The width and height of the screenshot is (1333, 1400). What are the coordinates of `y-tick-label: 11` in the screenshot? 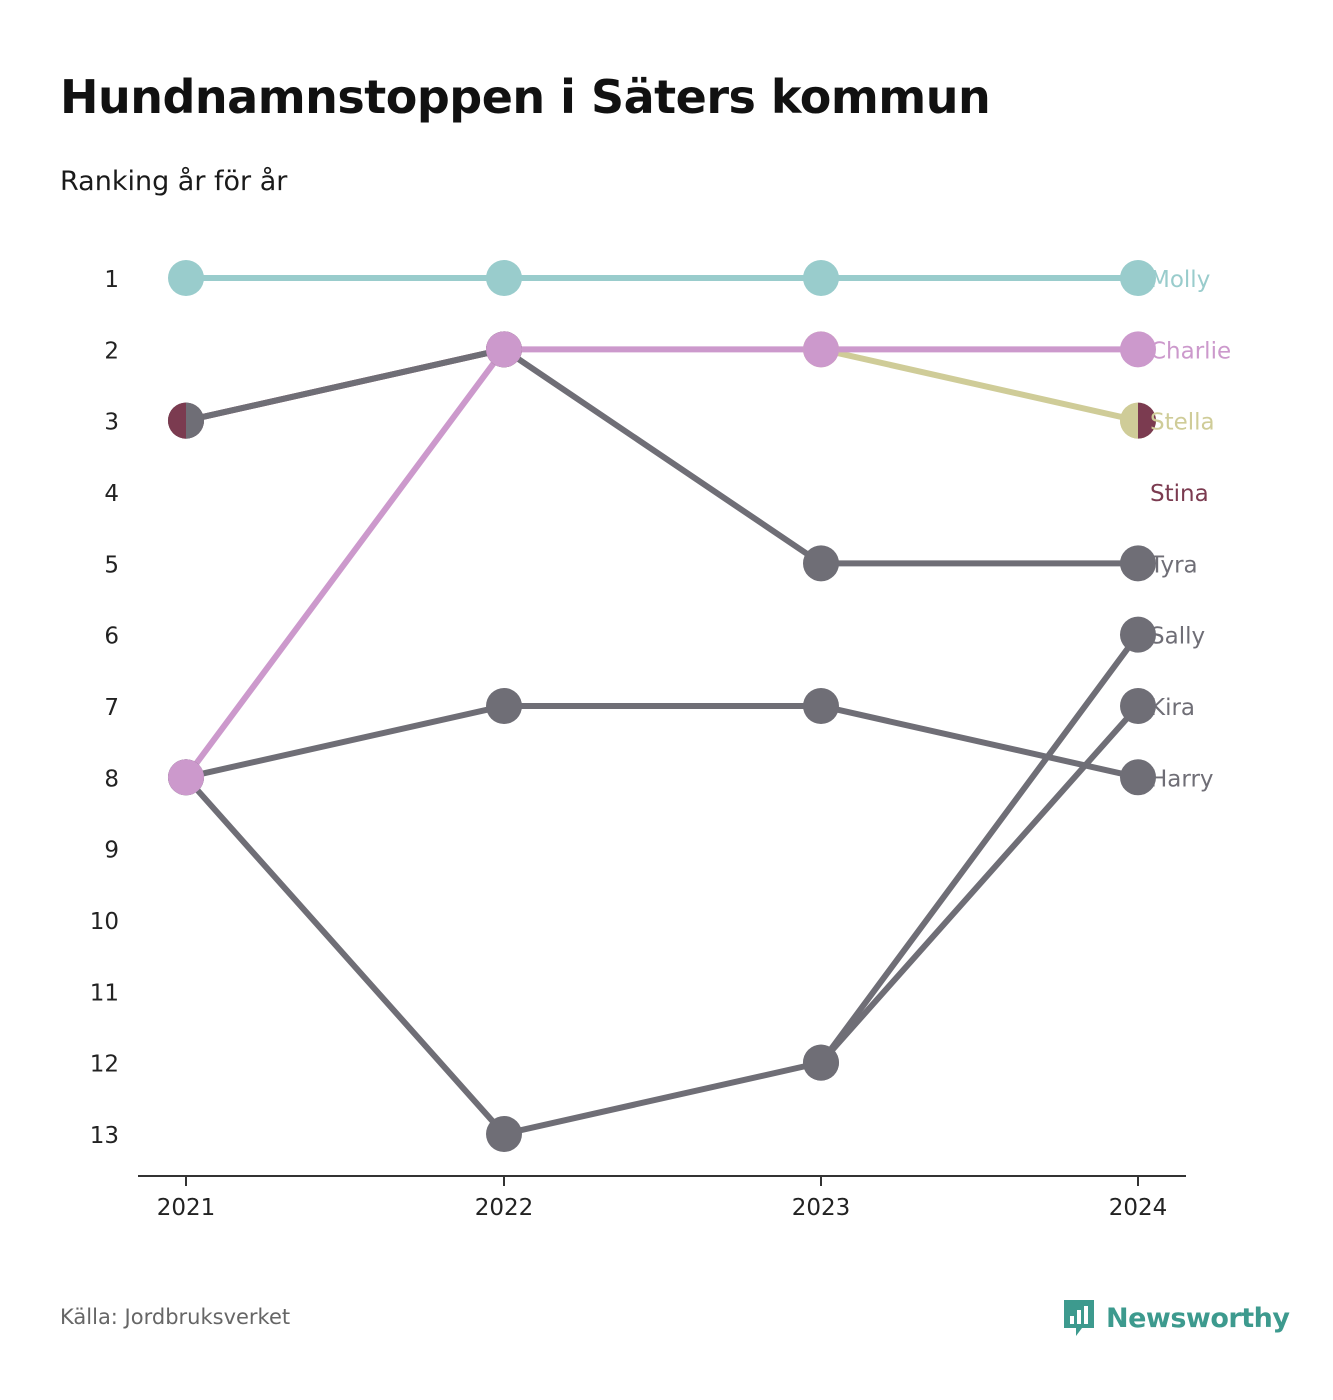 It's located at (104, 993).